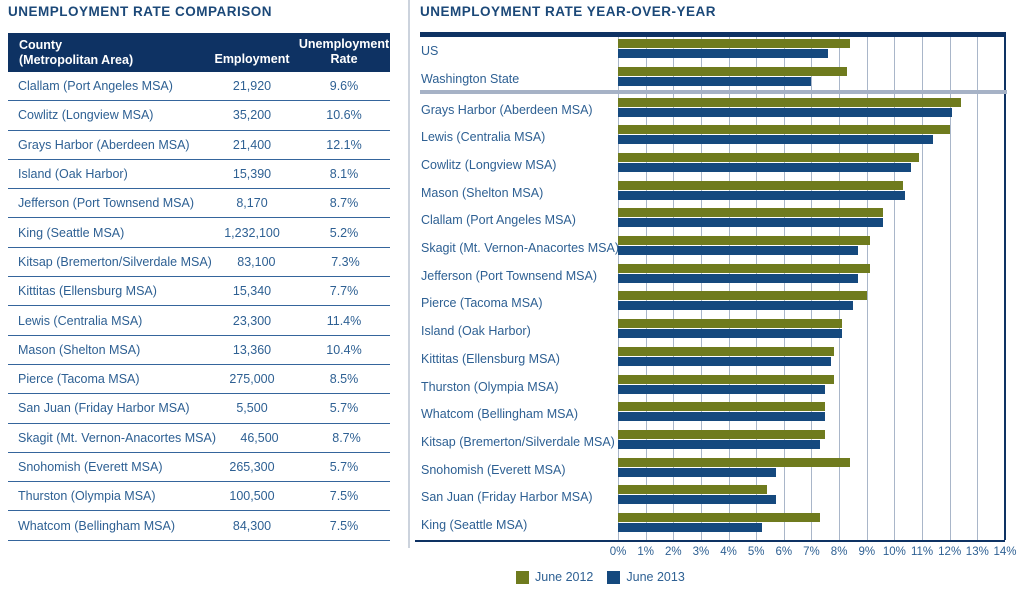 Image resolution: width=1036 pixels, height=602 pixels. I want to click on chart-group-divider, so click(713, 92).